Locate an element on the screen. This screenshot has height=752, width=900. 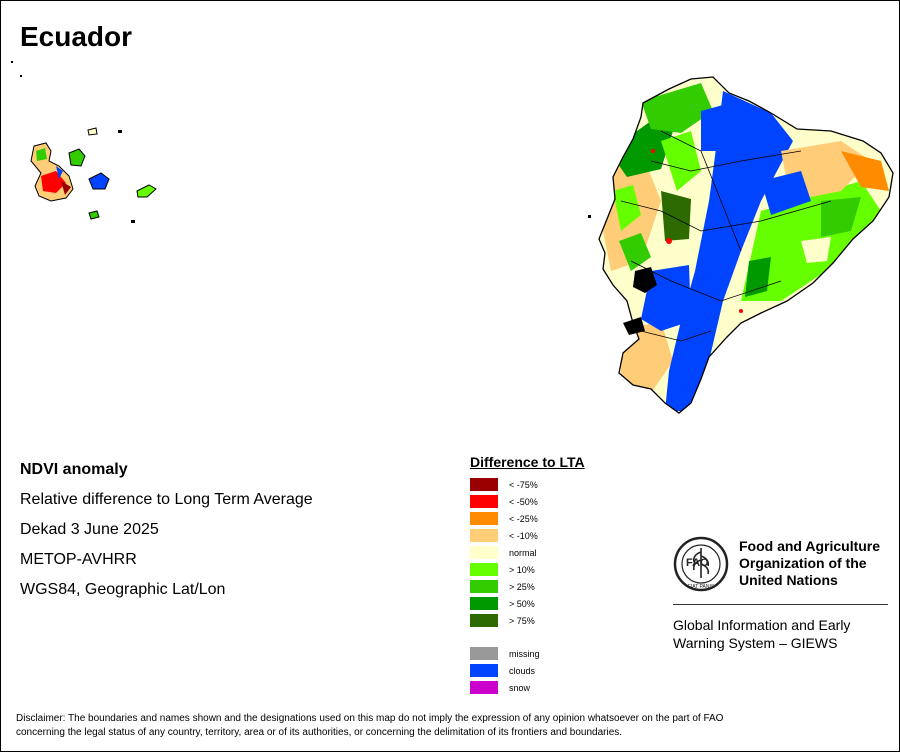
legend-label: > 75% is located at coordinates (522, 620).